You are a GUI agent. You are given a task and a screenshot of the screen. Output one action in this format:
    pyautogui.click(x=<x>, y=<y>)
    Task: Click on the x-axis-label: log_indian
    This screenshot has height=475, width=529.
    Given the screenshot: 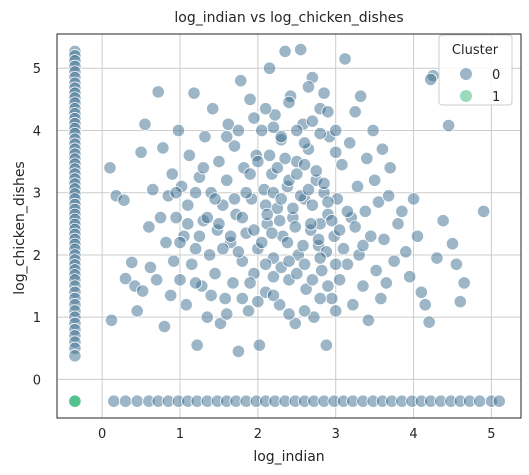 What is the action you would take?
    pyautogui.click(x=288, y=457)
    